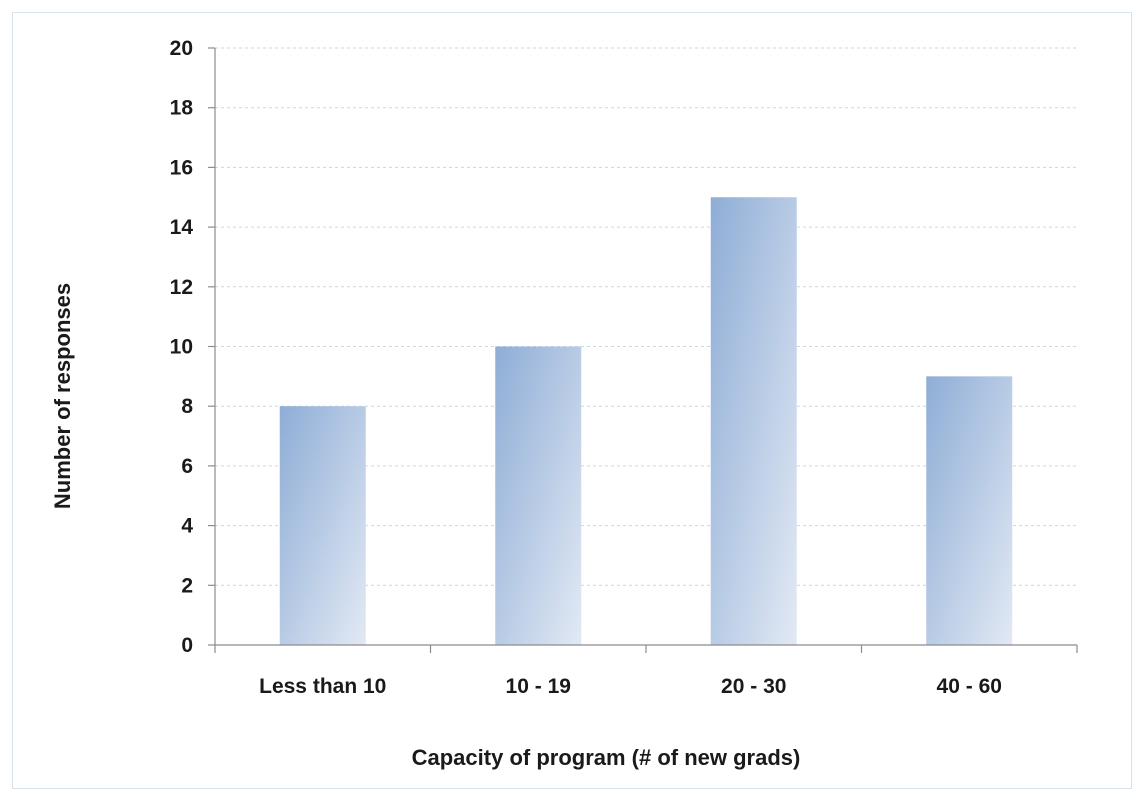 The width and height of the screenshot is (1144, 801). What do you see at coordinates (646, 671) in the screenshot?
I see `x-tick-labels: Less than 10 10 - 19 20 - 30 40 - 60` at bounding box center [646, 671].